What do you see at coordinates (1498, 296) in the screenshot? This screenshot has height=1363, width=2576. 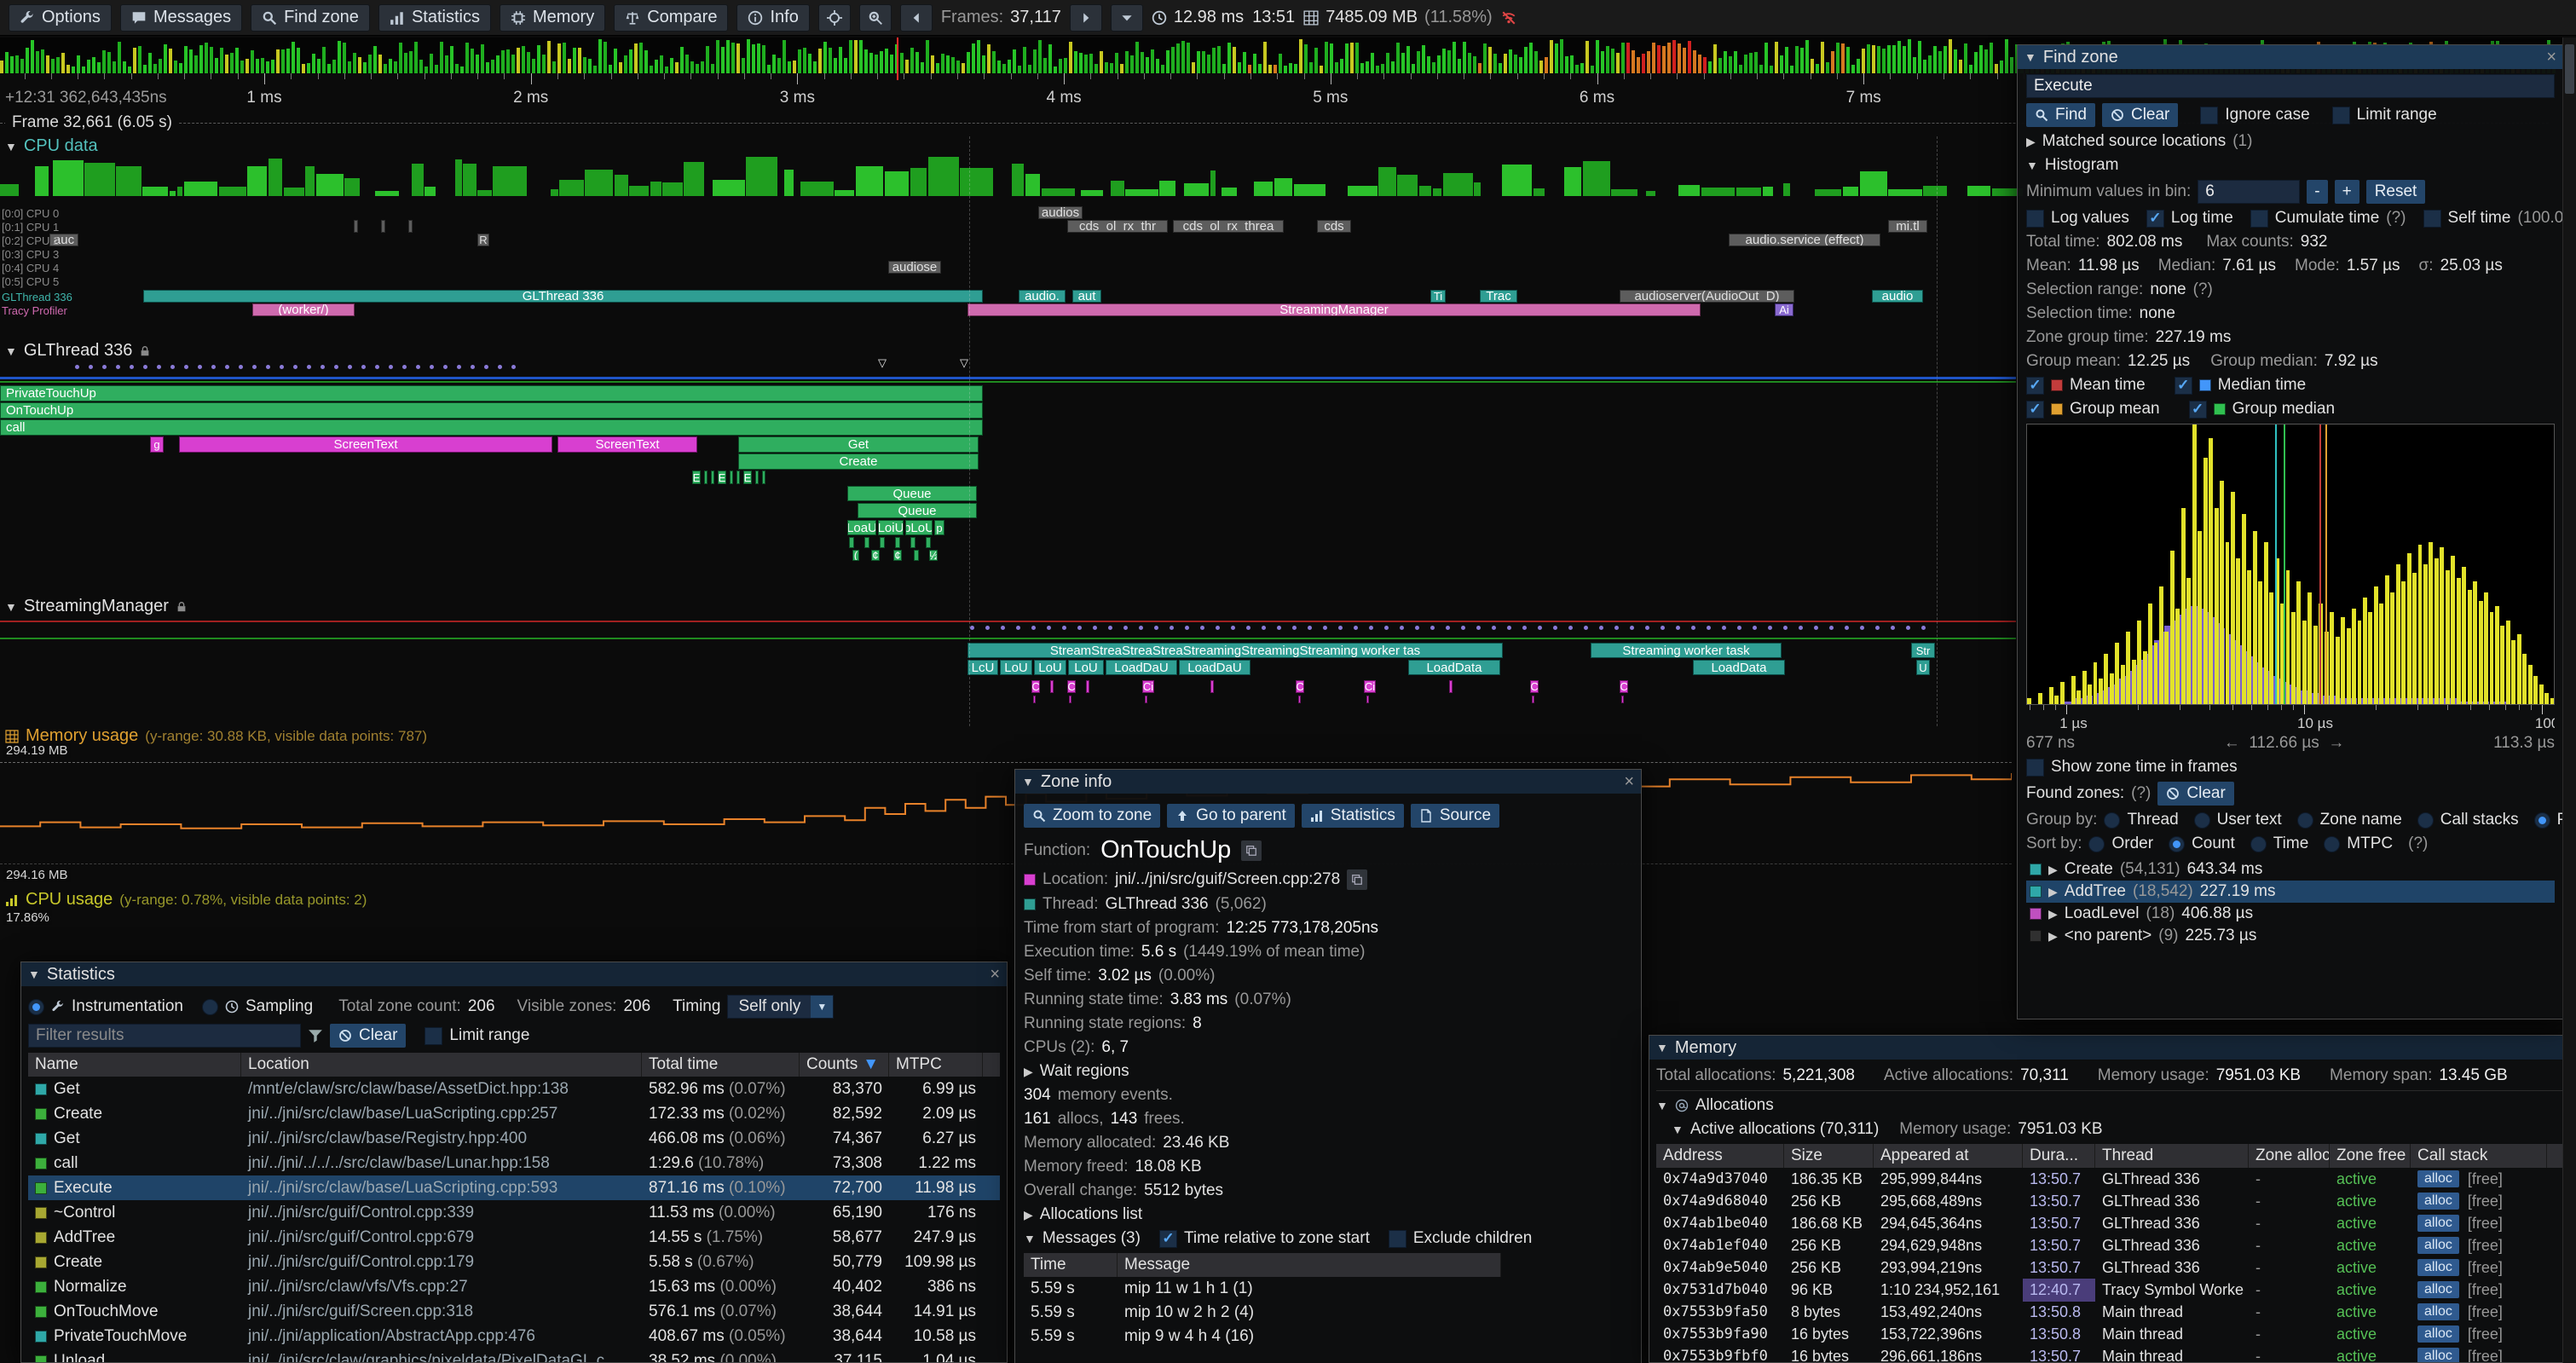 I see `timeline-zone: Trac` at bounding box center [1498, 296].